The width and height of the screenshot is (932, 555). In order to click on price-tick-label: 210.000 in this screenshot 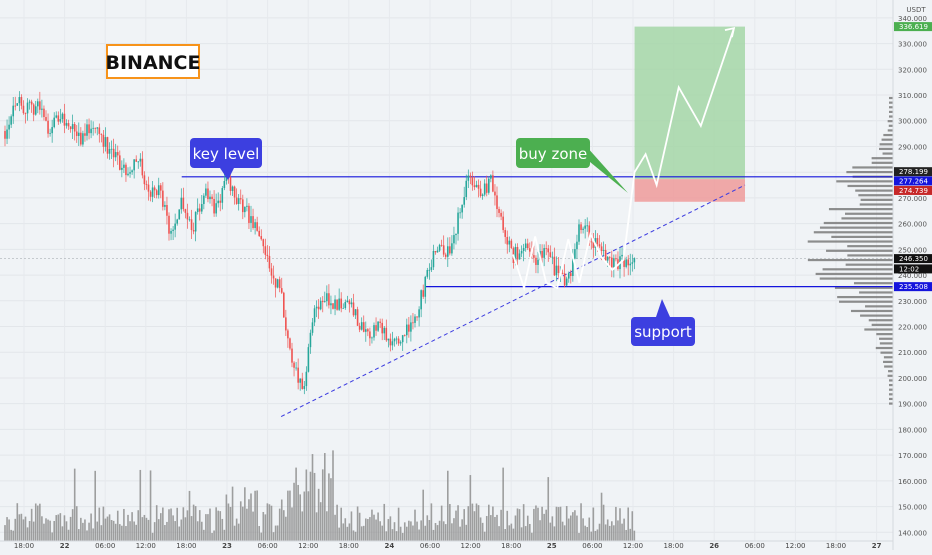, I will do `click(912, 353)`.